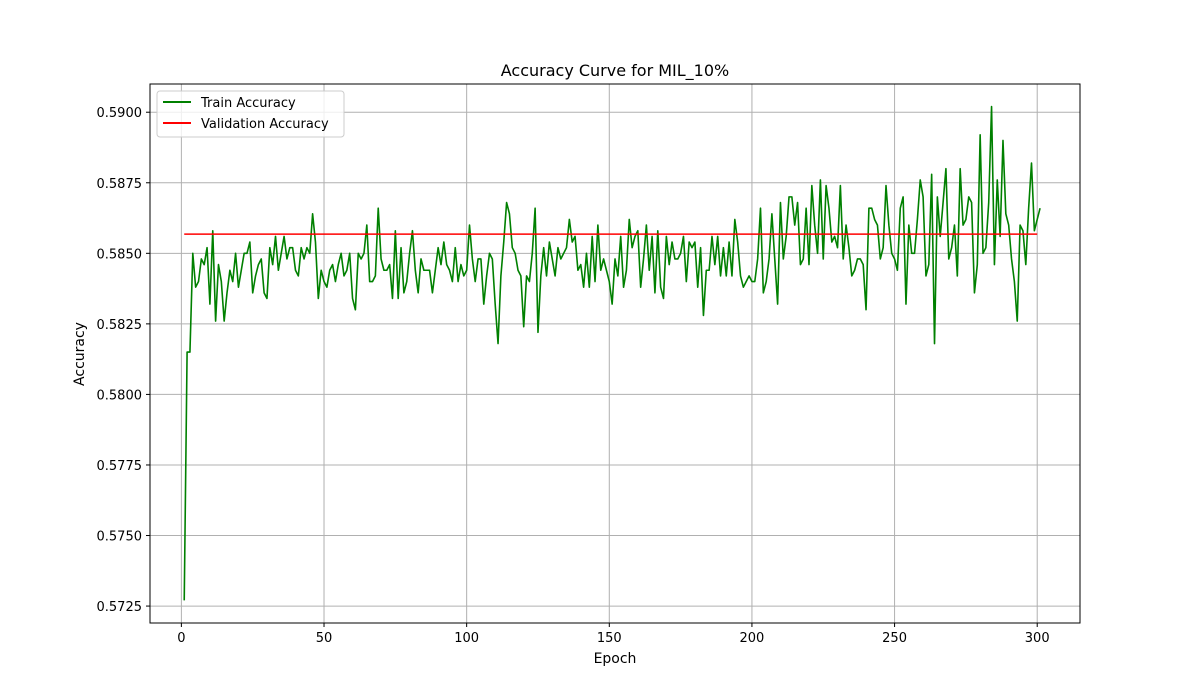 The image size is (1200, 700). Describe the element at coordinates (120, 607) in the screenshot. I see `y-tick-label: 0.5725` at that location.